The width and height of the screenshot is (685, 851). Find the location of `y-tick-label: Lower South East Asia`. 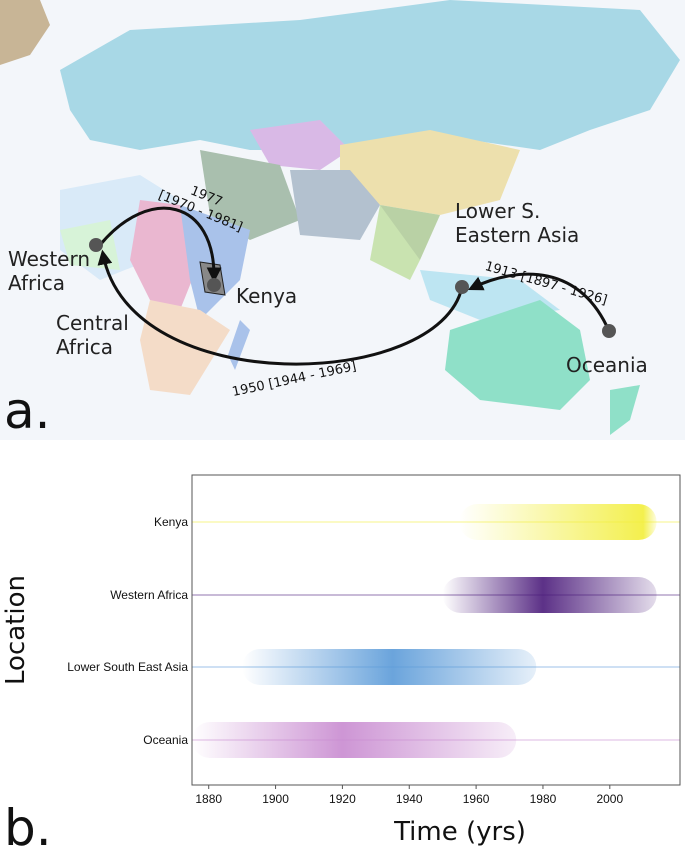

y-tick-label: Lower South East Asia is located at coordinates (127, 667).